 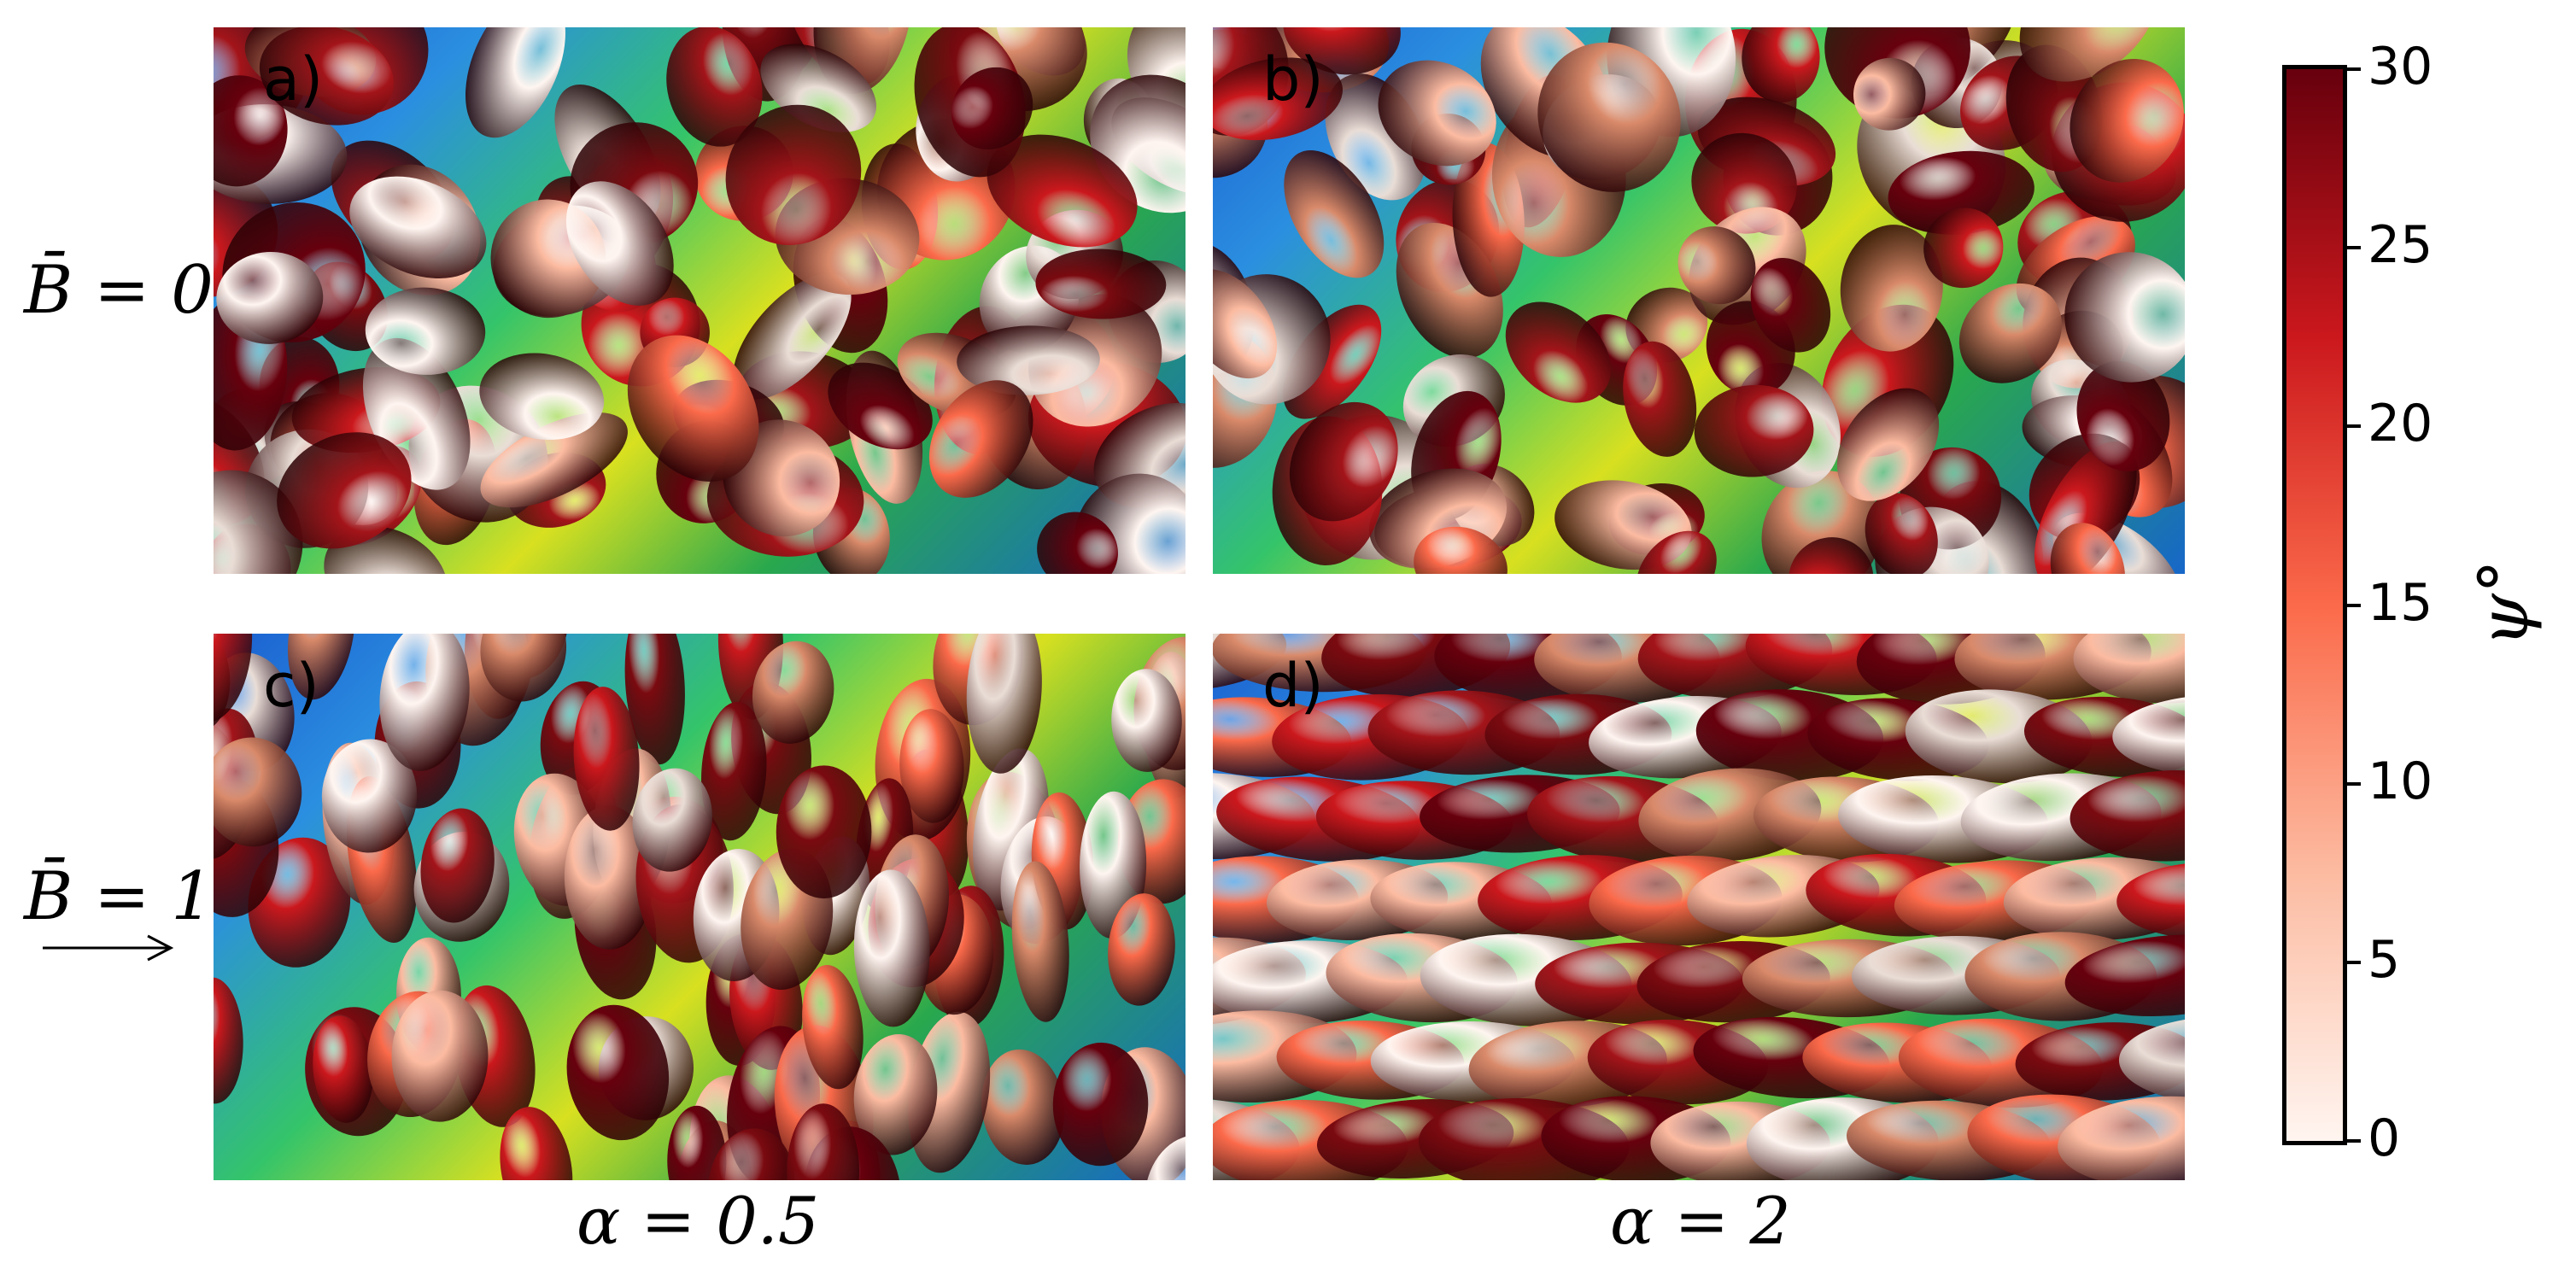 What do you see at coordinates (291, 686) in the screenshot?
I see `panel-c-label: c)` at bounding box center [291, 686].